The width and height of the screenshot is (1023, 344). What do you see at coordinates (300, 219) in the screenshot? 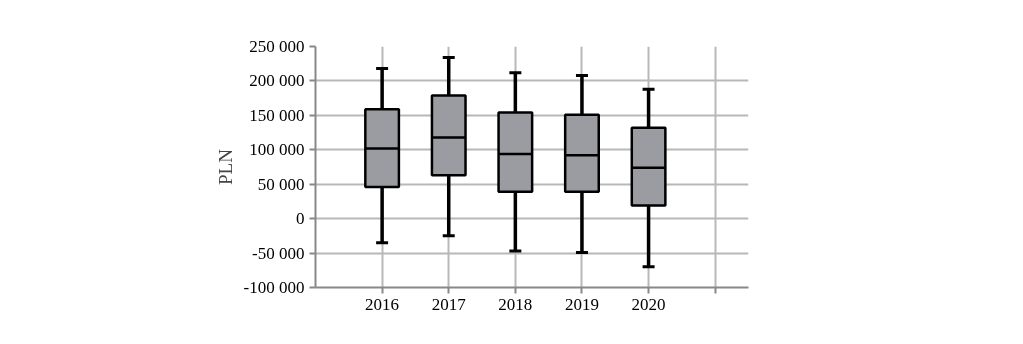
I see `y-tick-label: 0` at bounding box center [300, 219].